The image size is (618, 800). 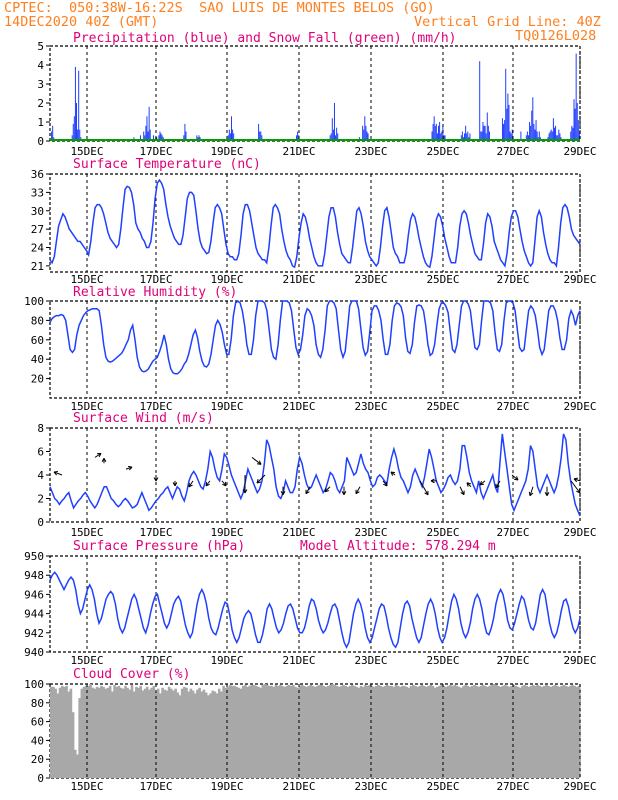 What do you see at coordinates (155, 292) in the screenshot?
I see `panel-title: Relative Humidity (%)` at bounding box center [155, 292].